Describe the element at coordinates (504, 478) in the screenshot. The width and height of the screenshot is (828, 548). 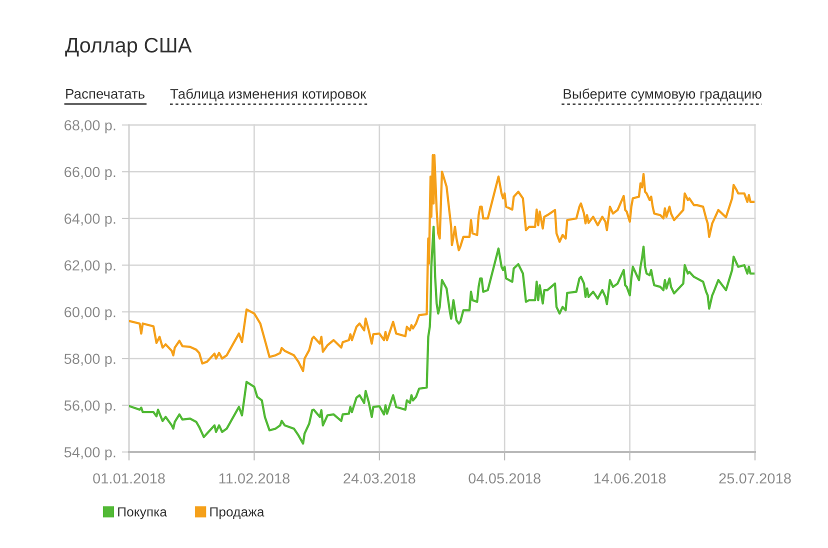
I see `x-tick-label: 04.05.2018` at that location.